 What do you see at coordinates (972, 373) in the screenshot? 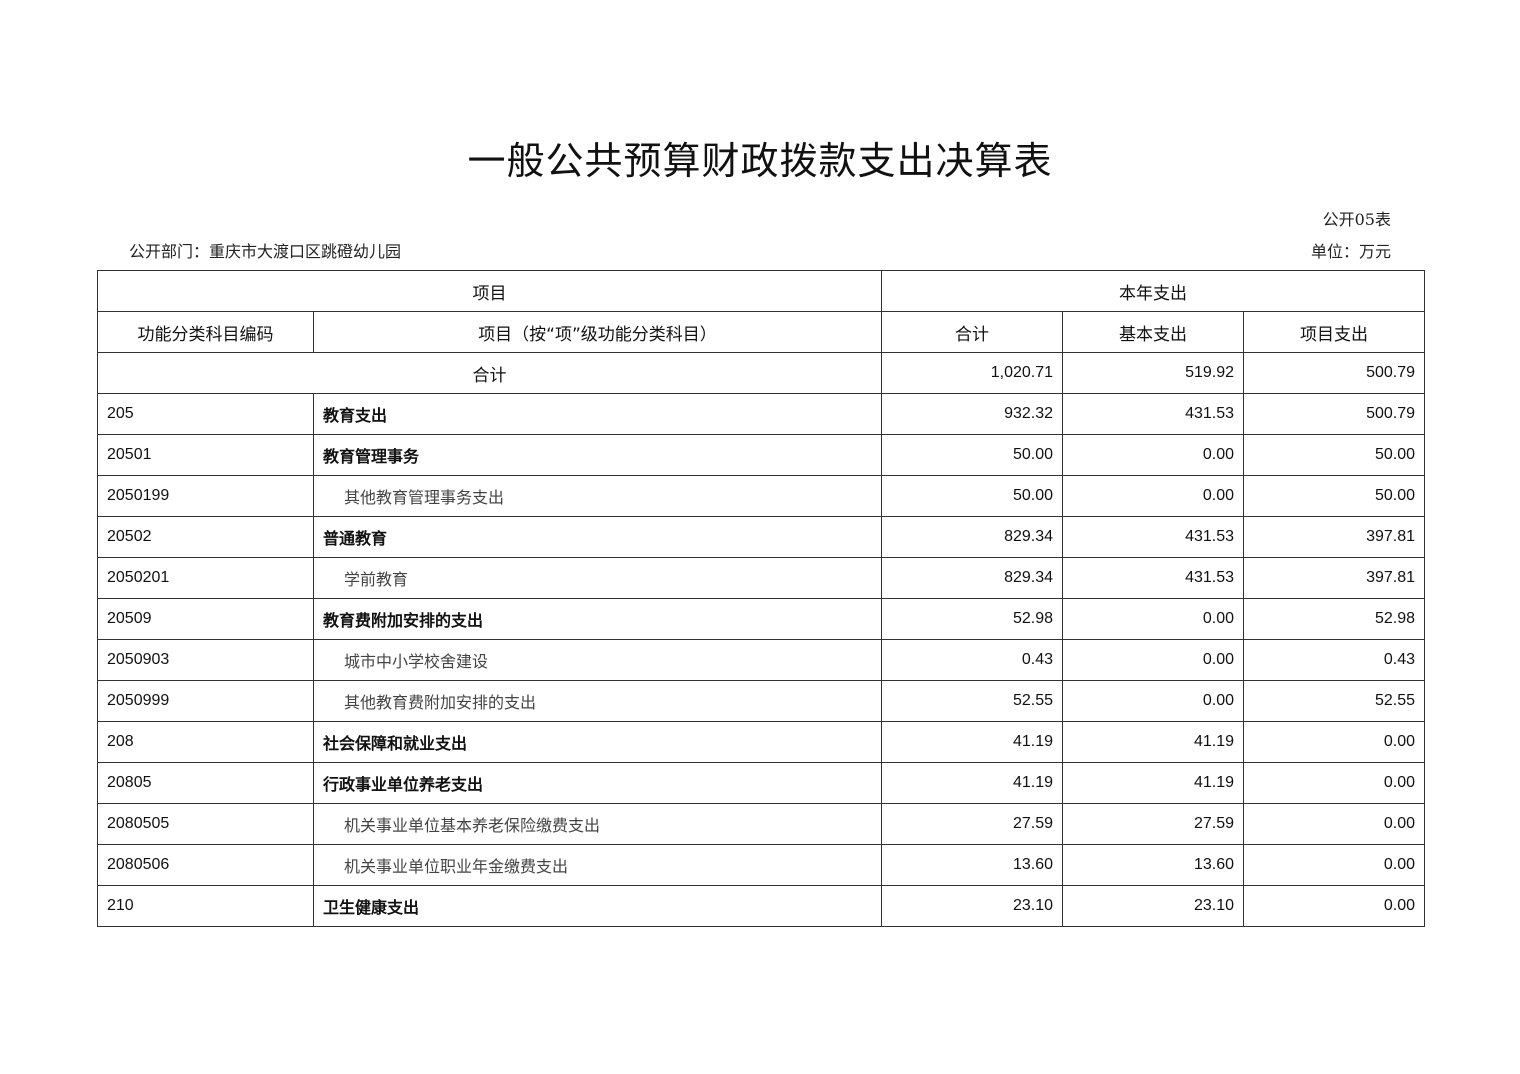
I see `total-total: 1,020.71` at bounding box center [972, 373].